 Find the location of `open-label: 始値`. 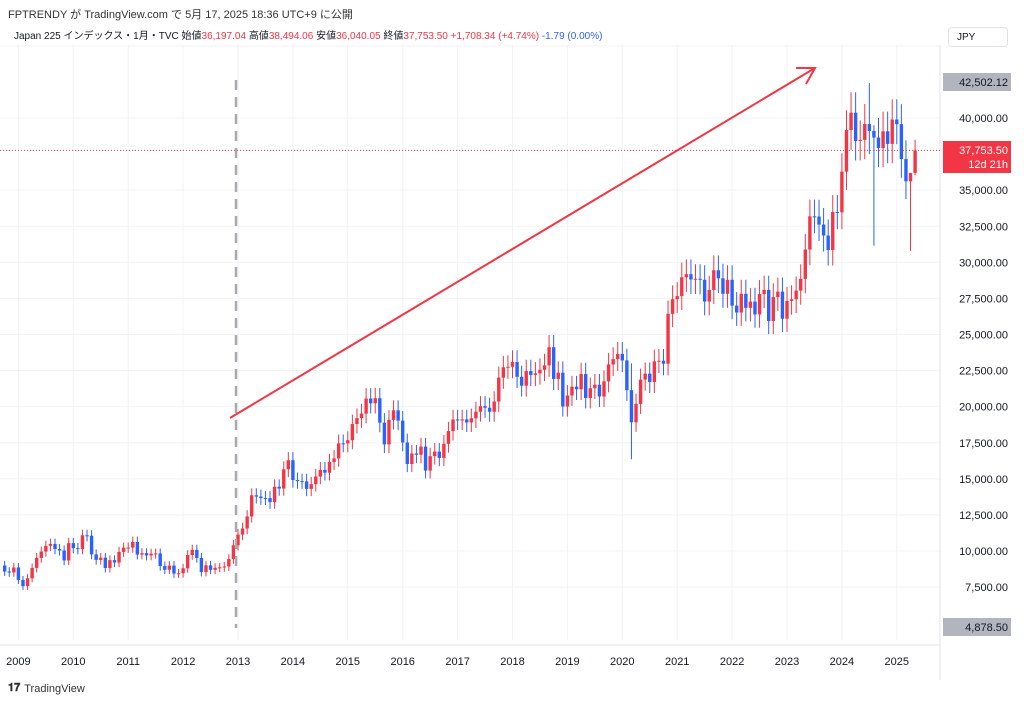

open-label: 始値 is located at coordinates (191, 36).